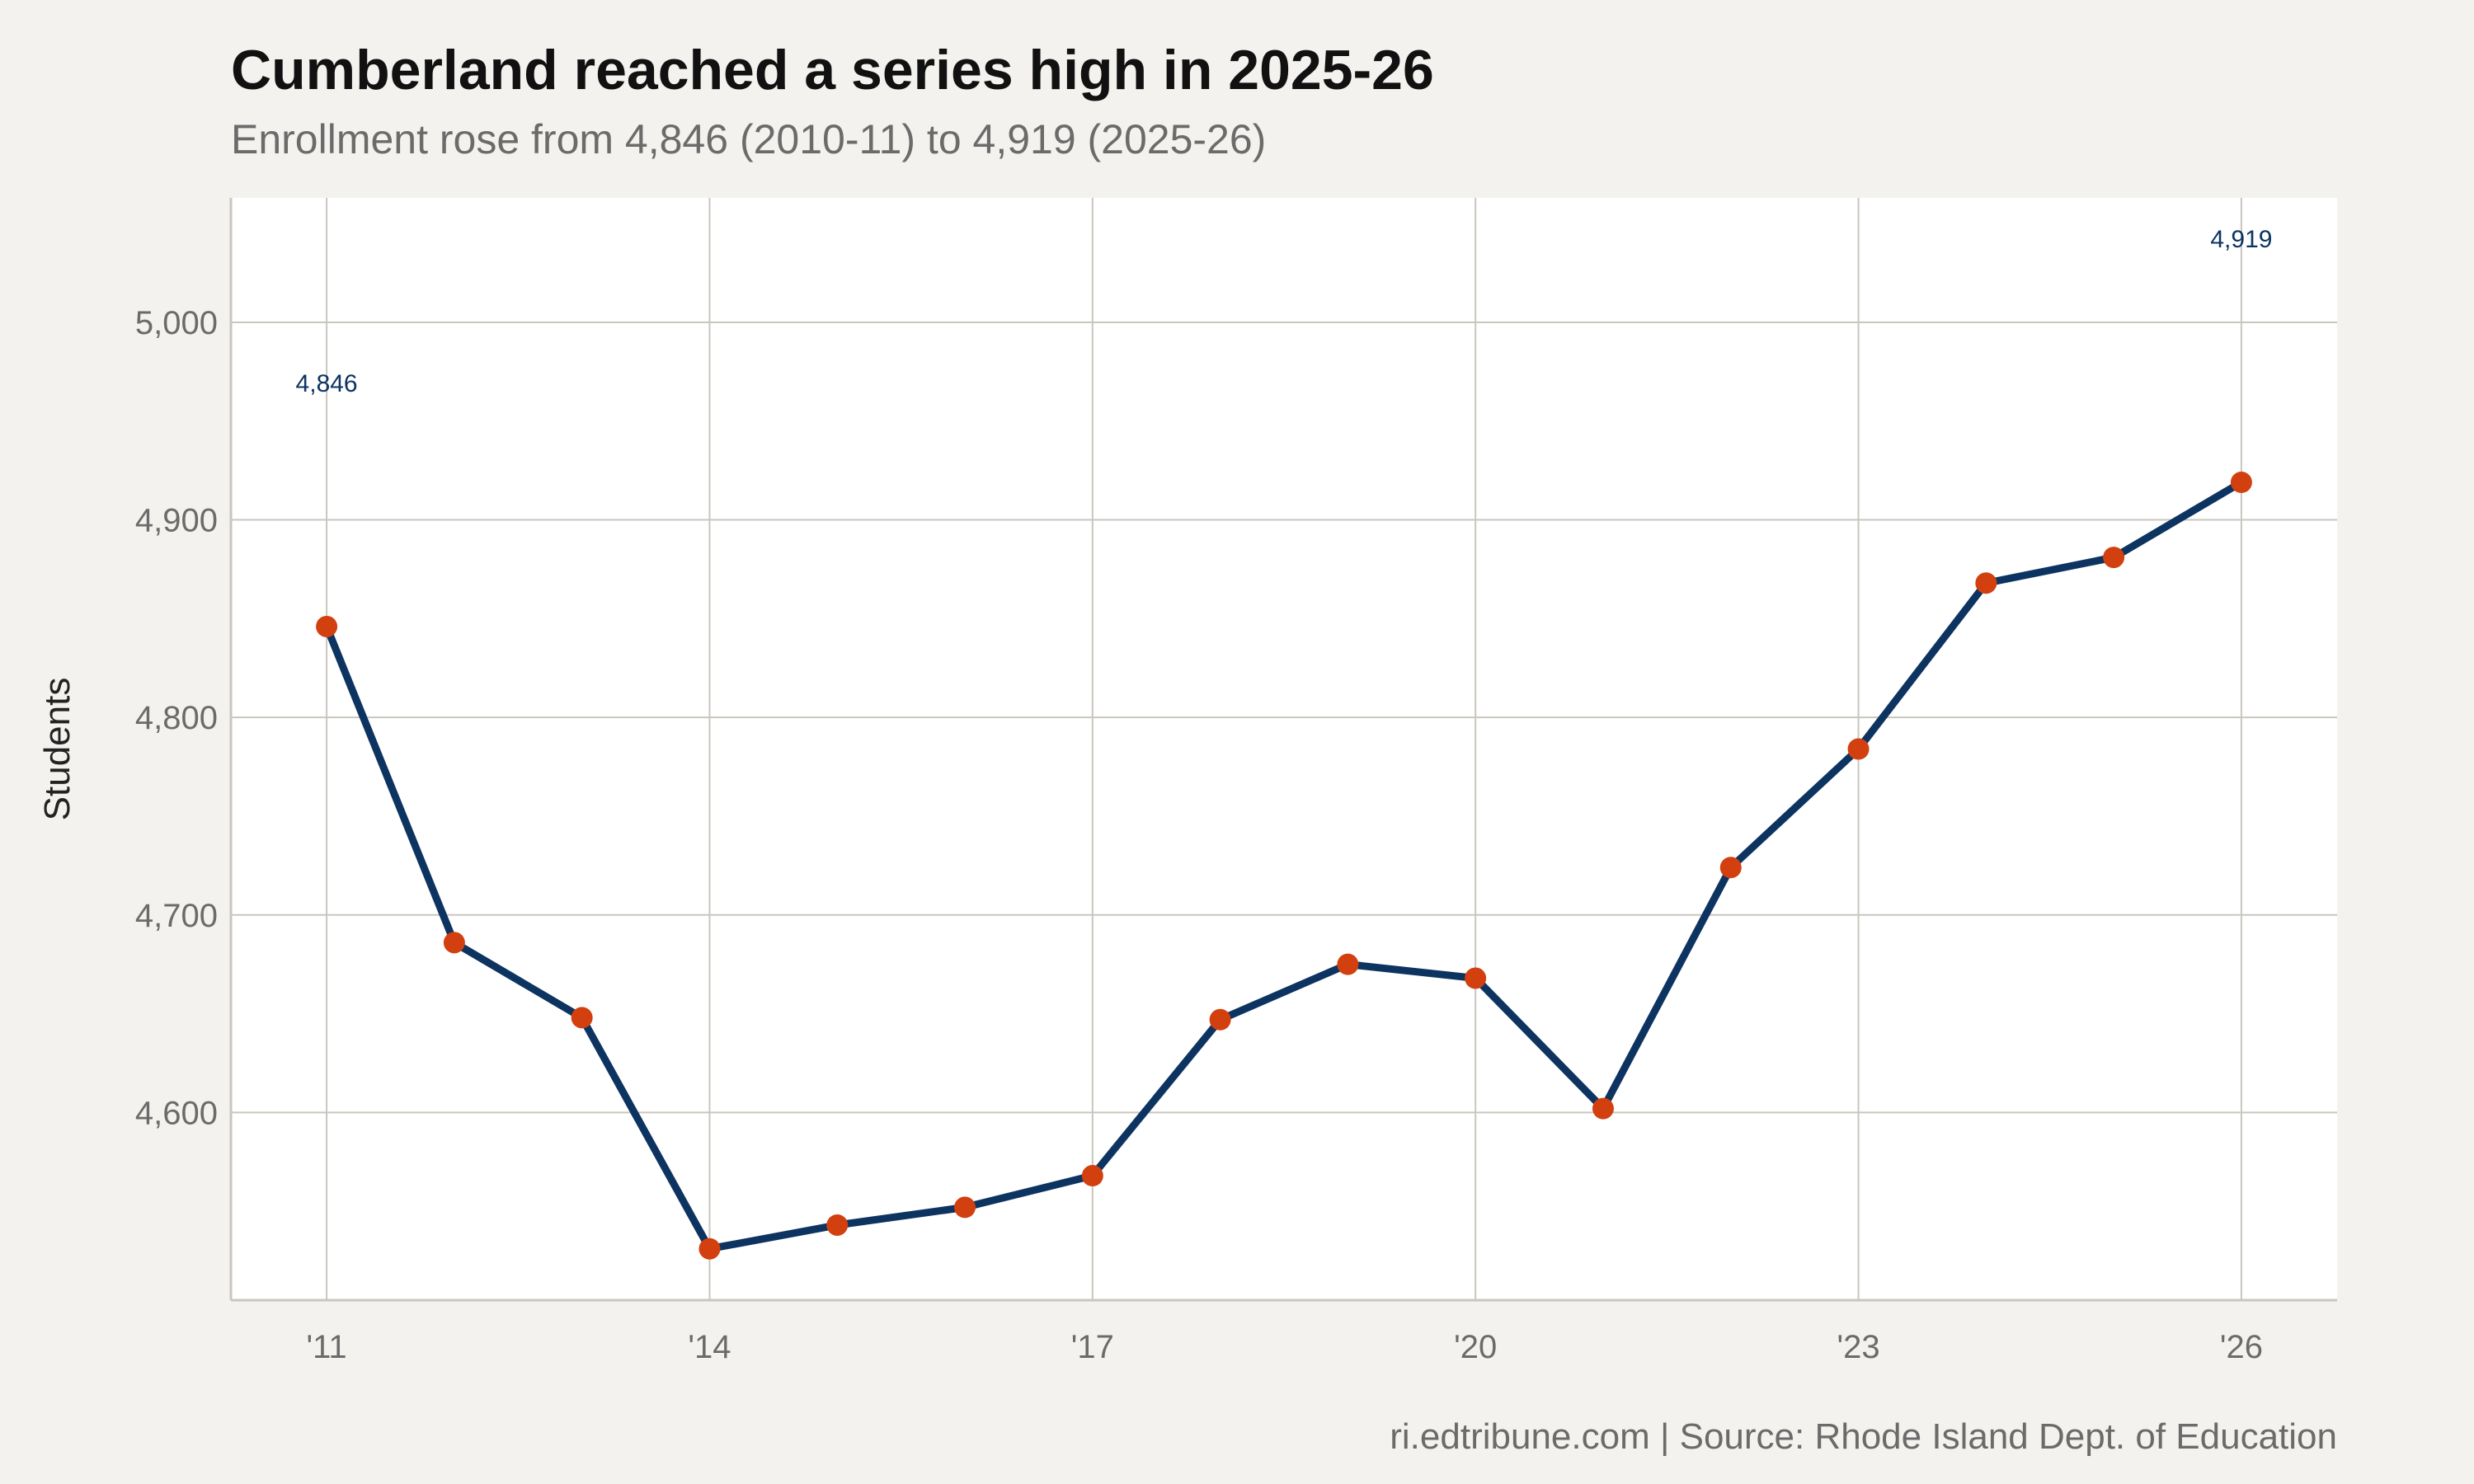  Describe the element at coordinates (327, 1347) in the screenshot. I see `x-tick-label: '11` at that location.